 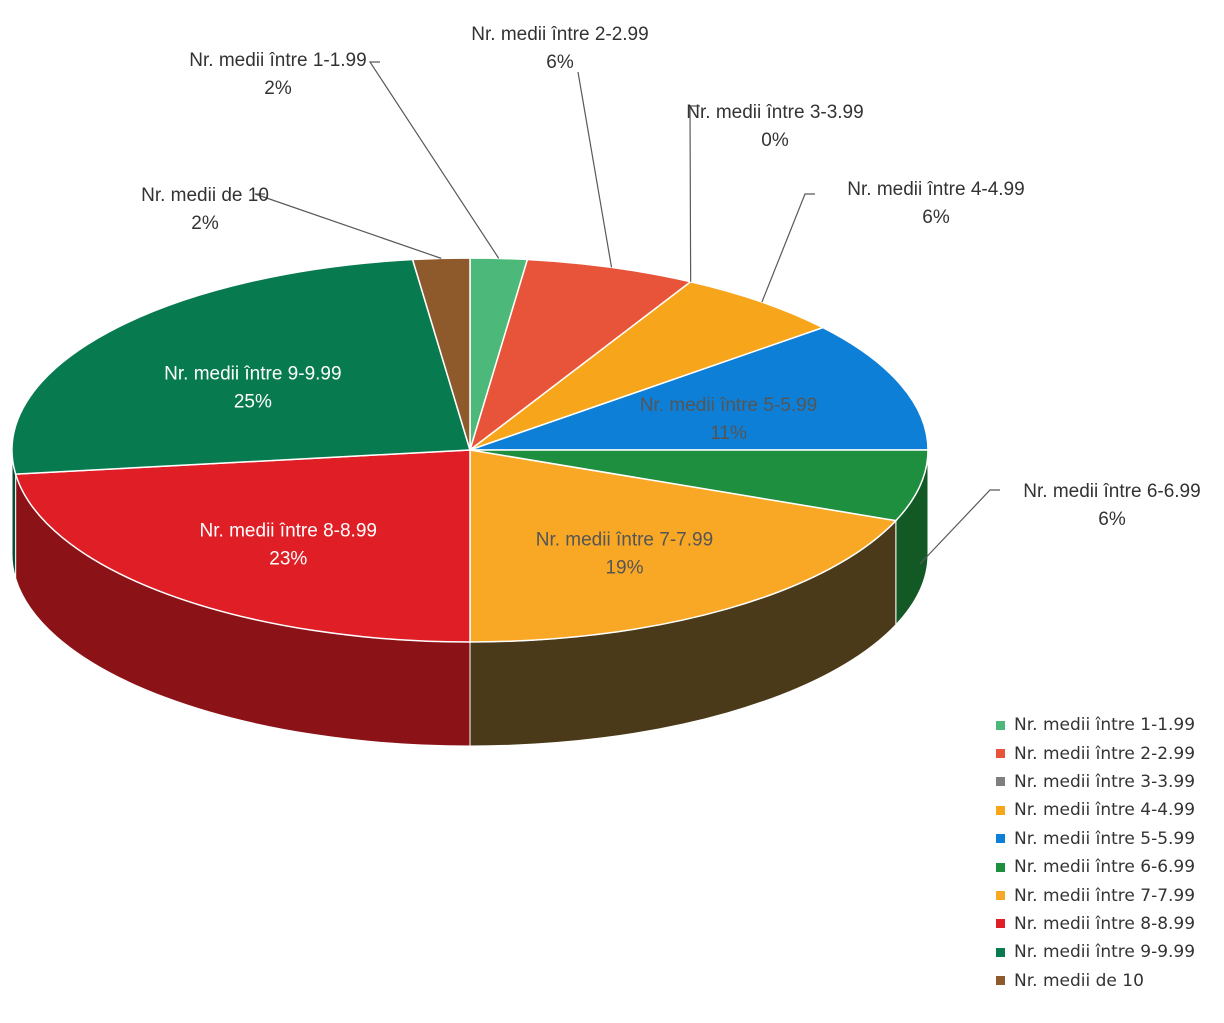 I want to click on legend-item: Nr. medii între 4-4.99, so click(x=1095, y=810).